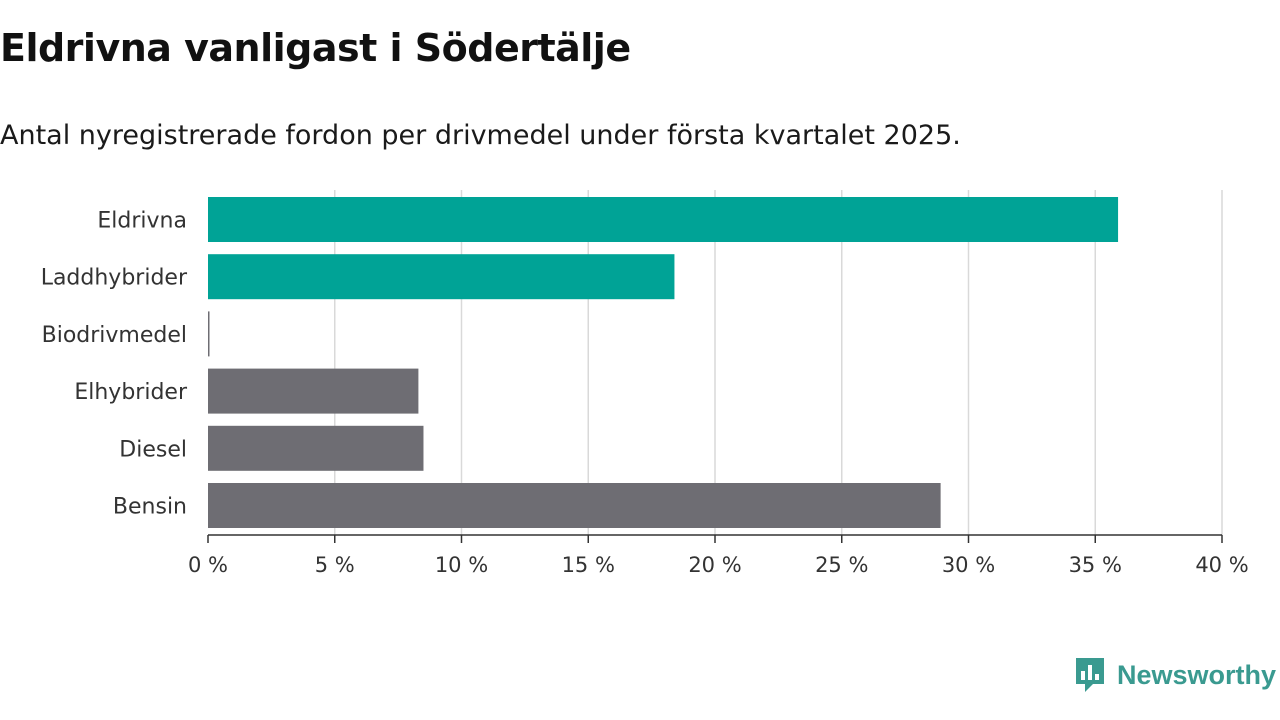 The width and height of the screenshot is (1280, 720). What do you see at coordinates (153, 449) in the screenshot?
I see `category-label: Diesel` at bounding box center [153, 449].